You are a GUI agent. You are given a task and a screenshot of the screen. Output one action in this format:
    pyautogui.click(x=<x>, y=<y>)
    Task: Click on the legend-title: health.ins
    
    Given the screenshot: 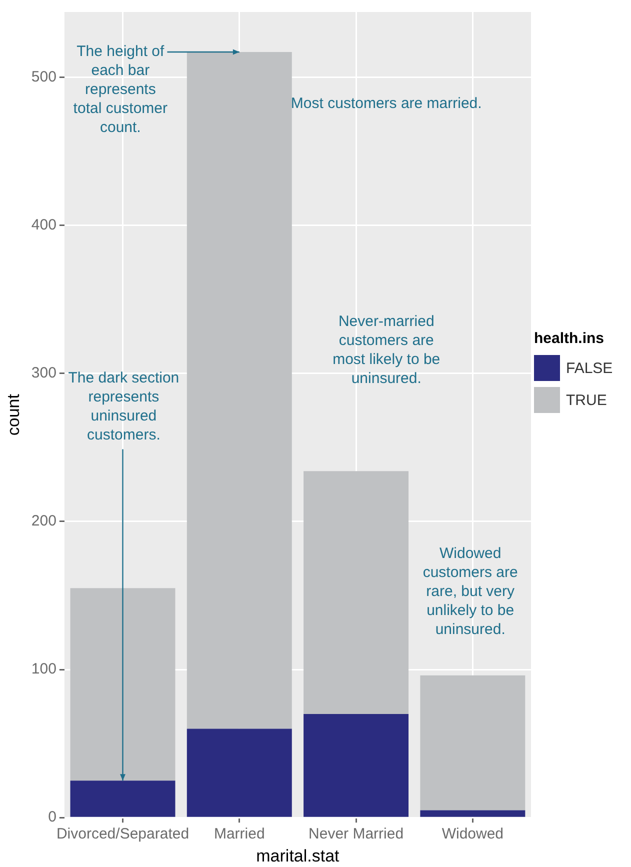 What is the action you would take?
    pyautogui.click(x=570, y=338)
    